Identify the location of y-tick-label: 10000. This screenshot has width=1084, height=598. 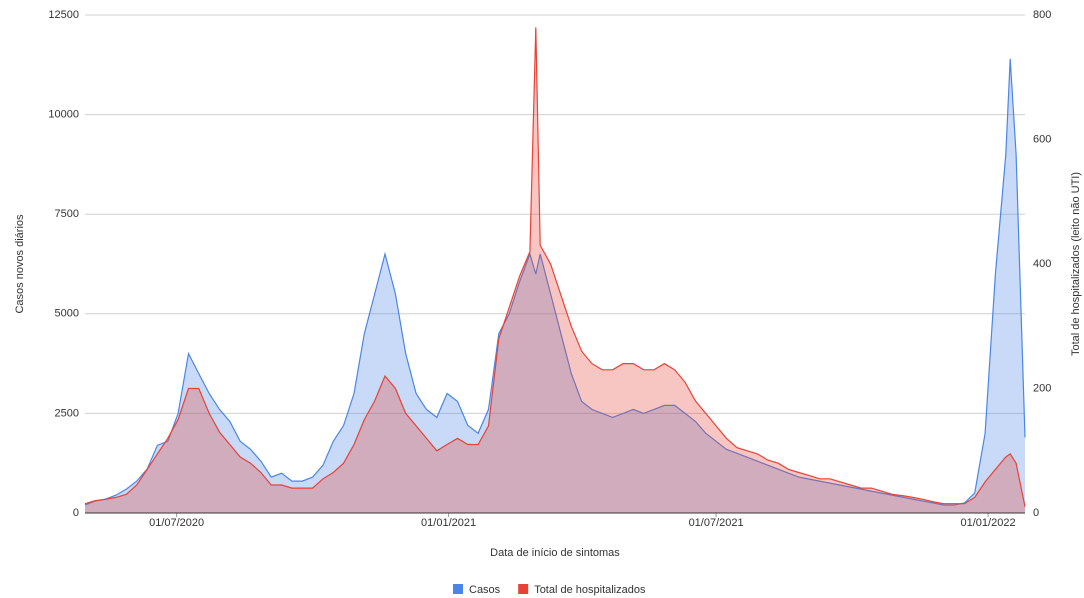
(63, 115).